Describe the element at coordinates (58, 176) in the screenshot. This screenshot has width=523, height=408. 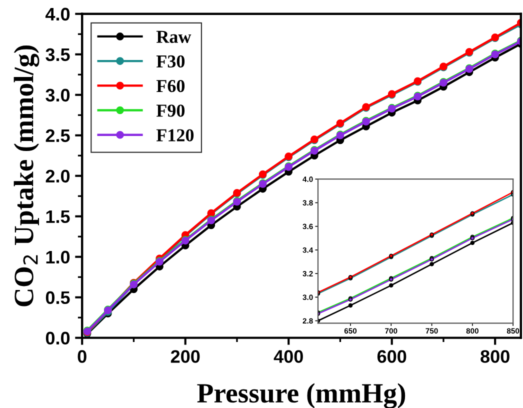
I see `y-tick-label: 2.0` at that location.